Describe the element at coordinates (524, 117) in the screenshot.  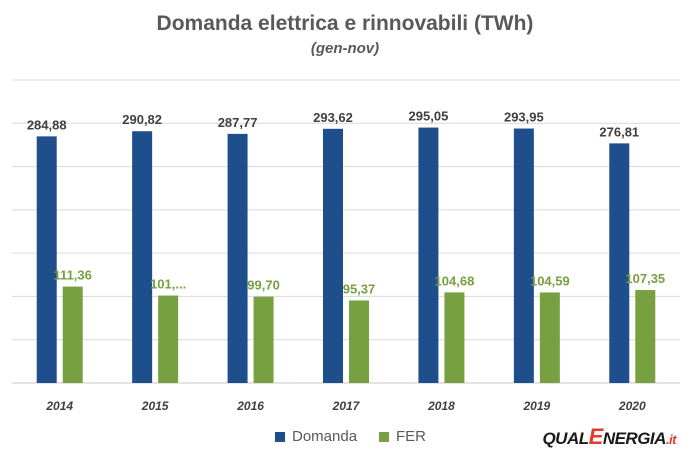
I see `data-label-domanda-2019: 293,95` at that location.